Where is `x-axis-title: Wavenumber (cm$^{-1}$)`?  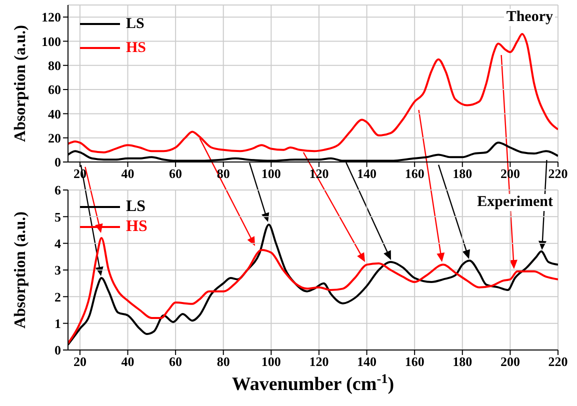 x-axis-title: Wavenumber (cm$^{-1}$) is located at coordinates (313, 382).